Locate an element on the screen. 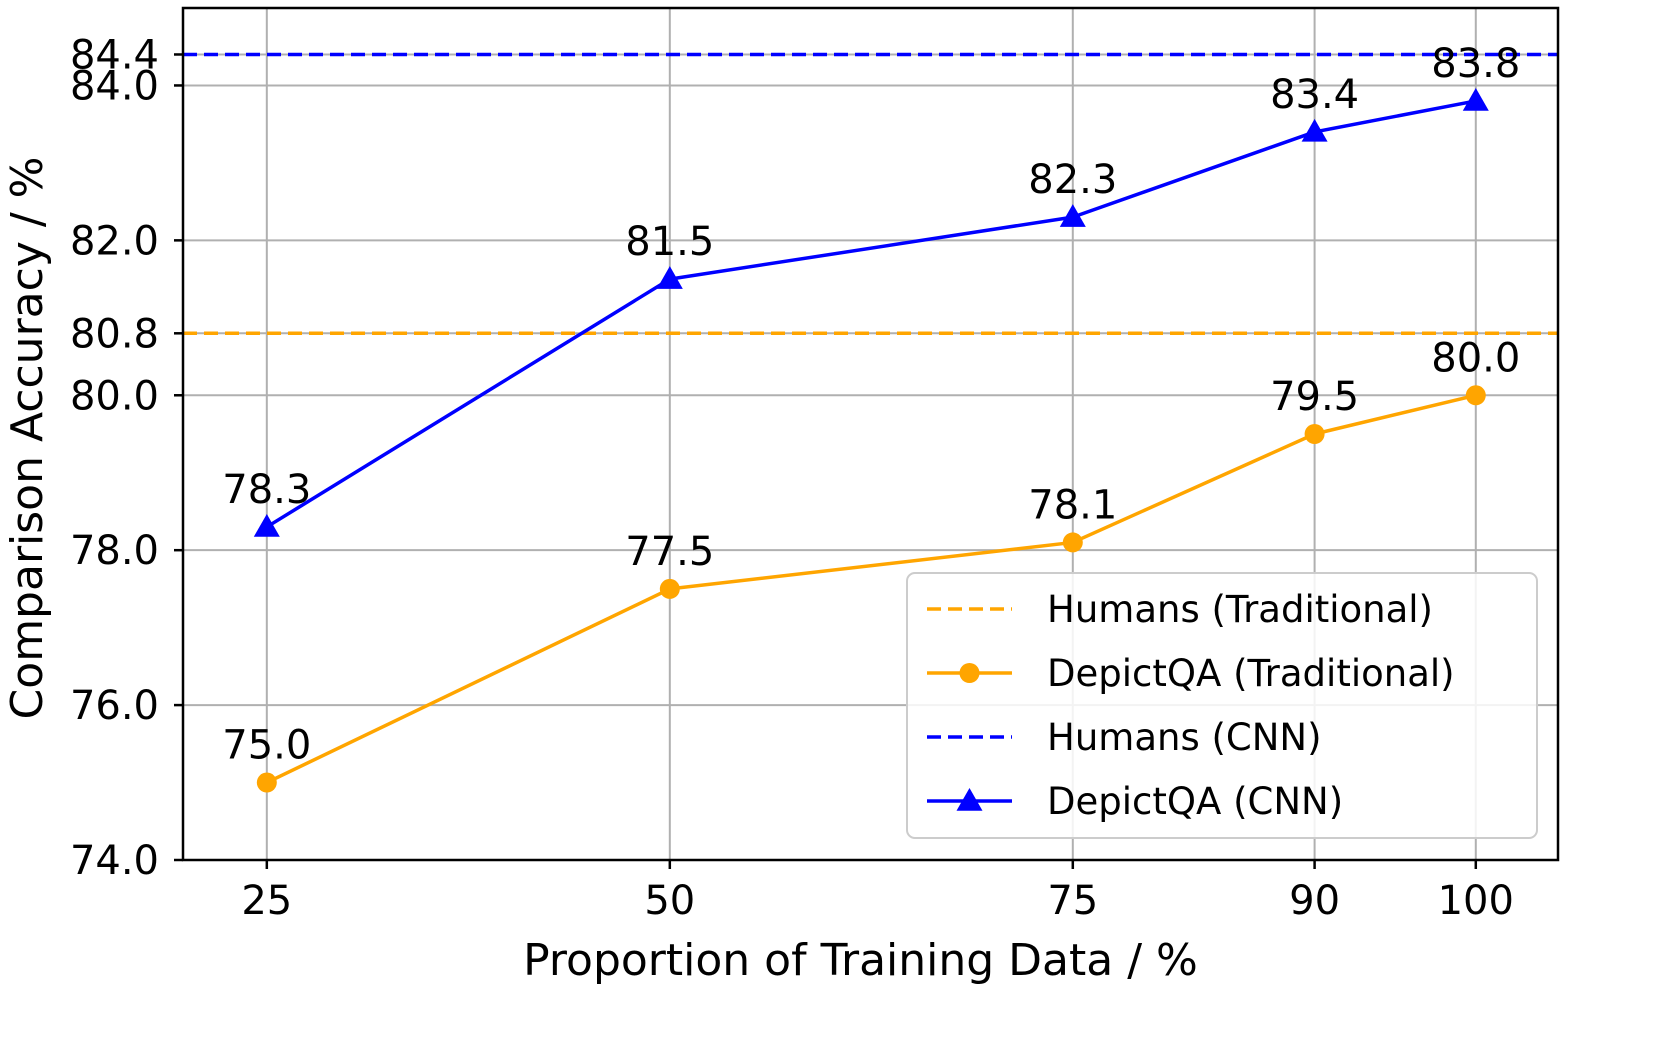 The height and width of the screenshot is (1043, 1661). y-tick-label: 84.0 is located at coordinates (114, 86).